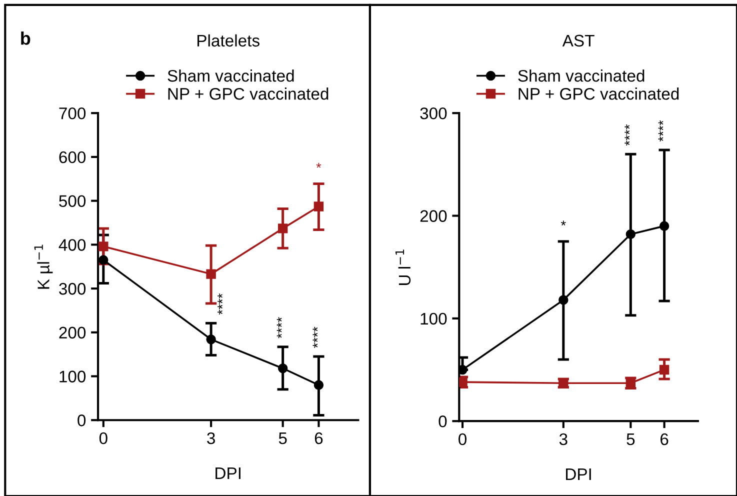 This screenshot has height=496, width=737. What do you see at coordinates (25, 38) in the screenshot?
I see `text: b` at bounding box center [25, 38].